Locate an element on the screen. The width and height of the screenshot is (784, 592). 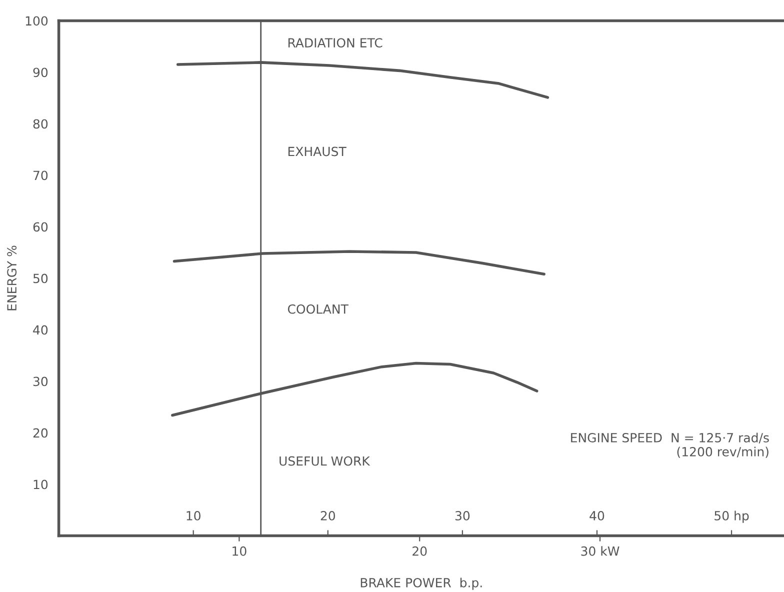
x-tick-label: 20 is located at coordinates (419, 551).